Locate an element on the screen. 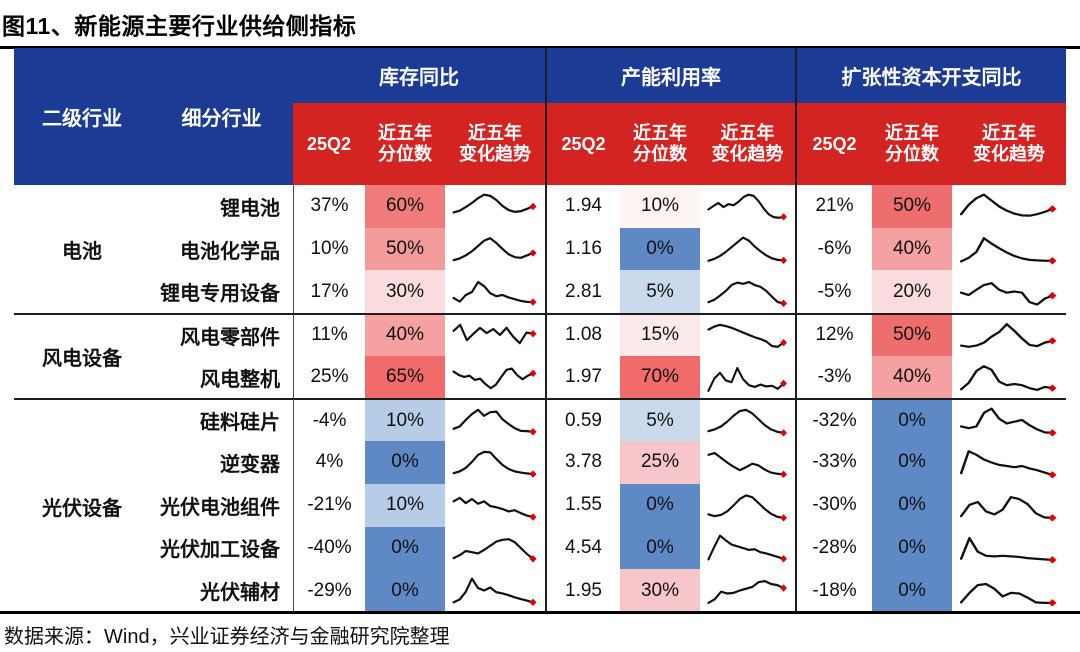  cell-inventory-percentile: 50% is located at coordinates (405, 249).